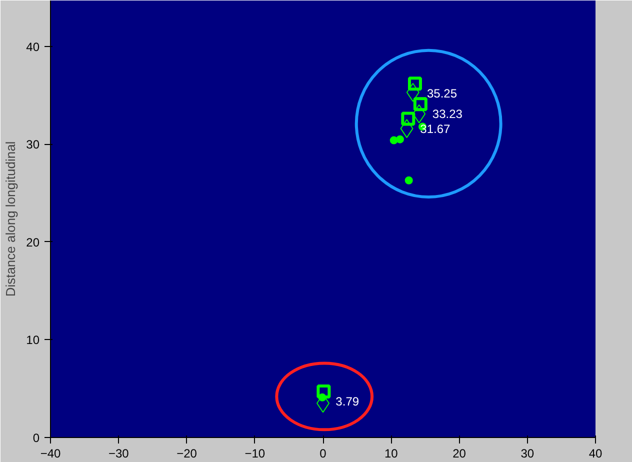 The width and height of the screenshot is (632, 462). What do you see at coordinates (255, 453) in the screenshot?
I see `x-tick-label: −10` at bounding box center [255, 453].